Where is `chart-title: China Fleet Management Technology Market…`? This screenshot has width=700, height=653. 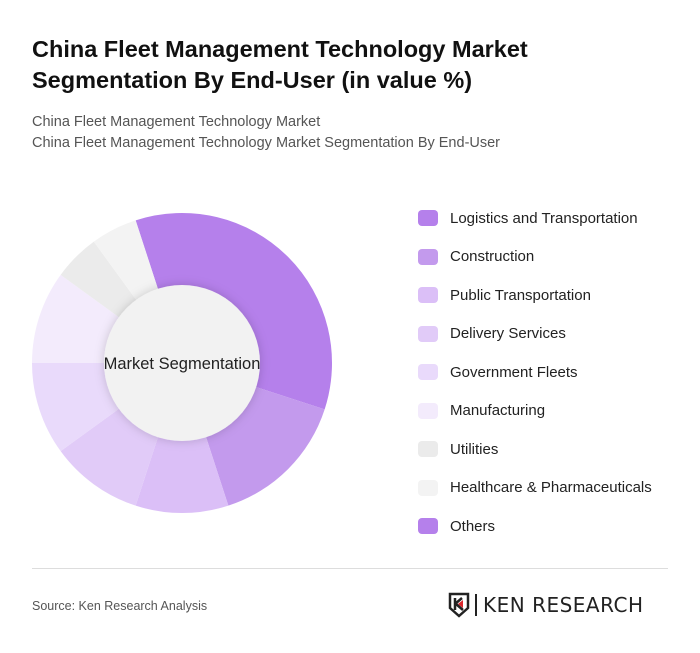
chart-title: China Fleet Management Technology Market… is located at coordinates (280, 64).